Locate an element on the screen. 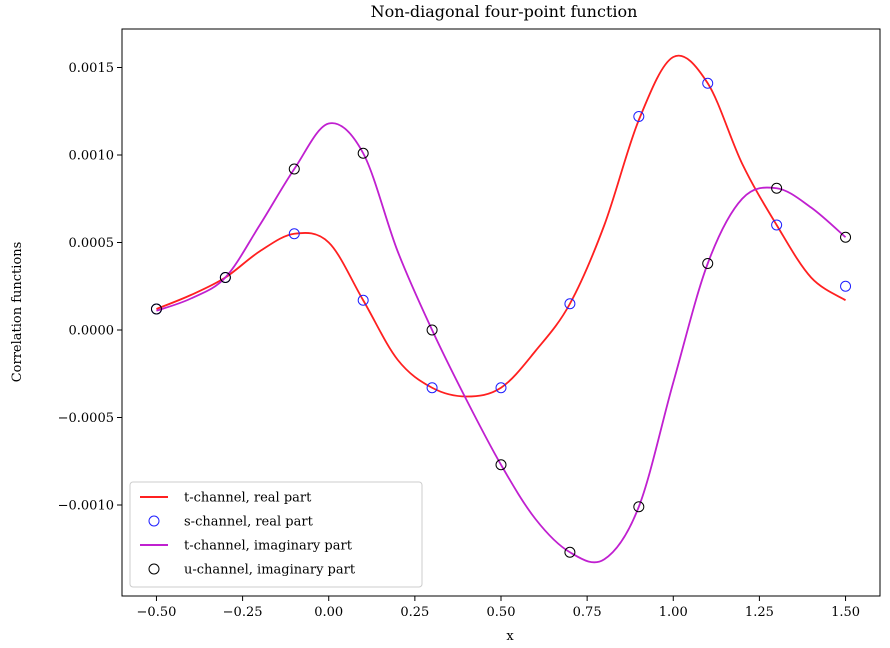 The height and width of the screenshot is (648, 890). legend-label: u-channel, imaginary part is located at coordinates (270, 570).